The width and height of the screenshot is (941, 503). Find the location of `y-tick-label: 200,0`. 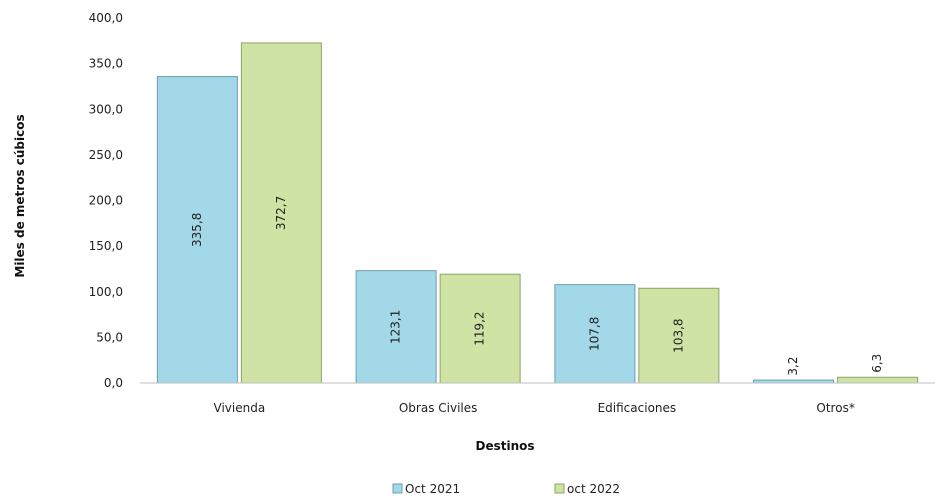

y-tick-label: 200,0 is located at coordinates (106, 201).